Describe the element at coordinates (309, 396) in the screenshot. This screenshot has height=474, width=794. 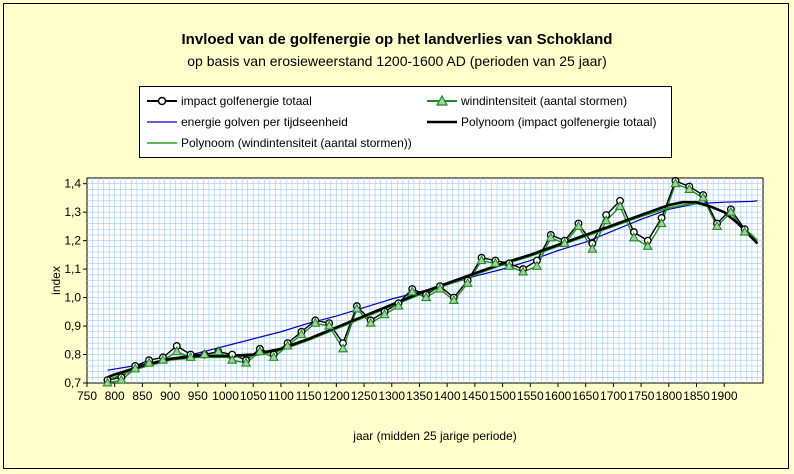
I see `x-tick-label: 1150` at that location.